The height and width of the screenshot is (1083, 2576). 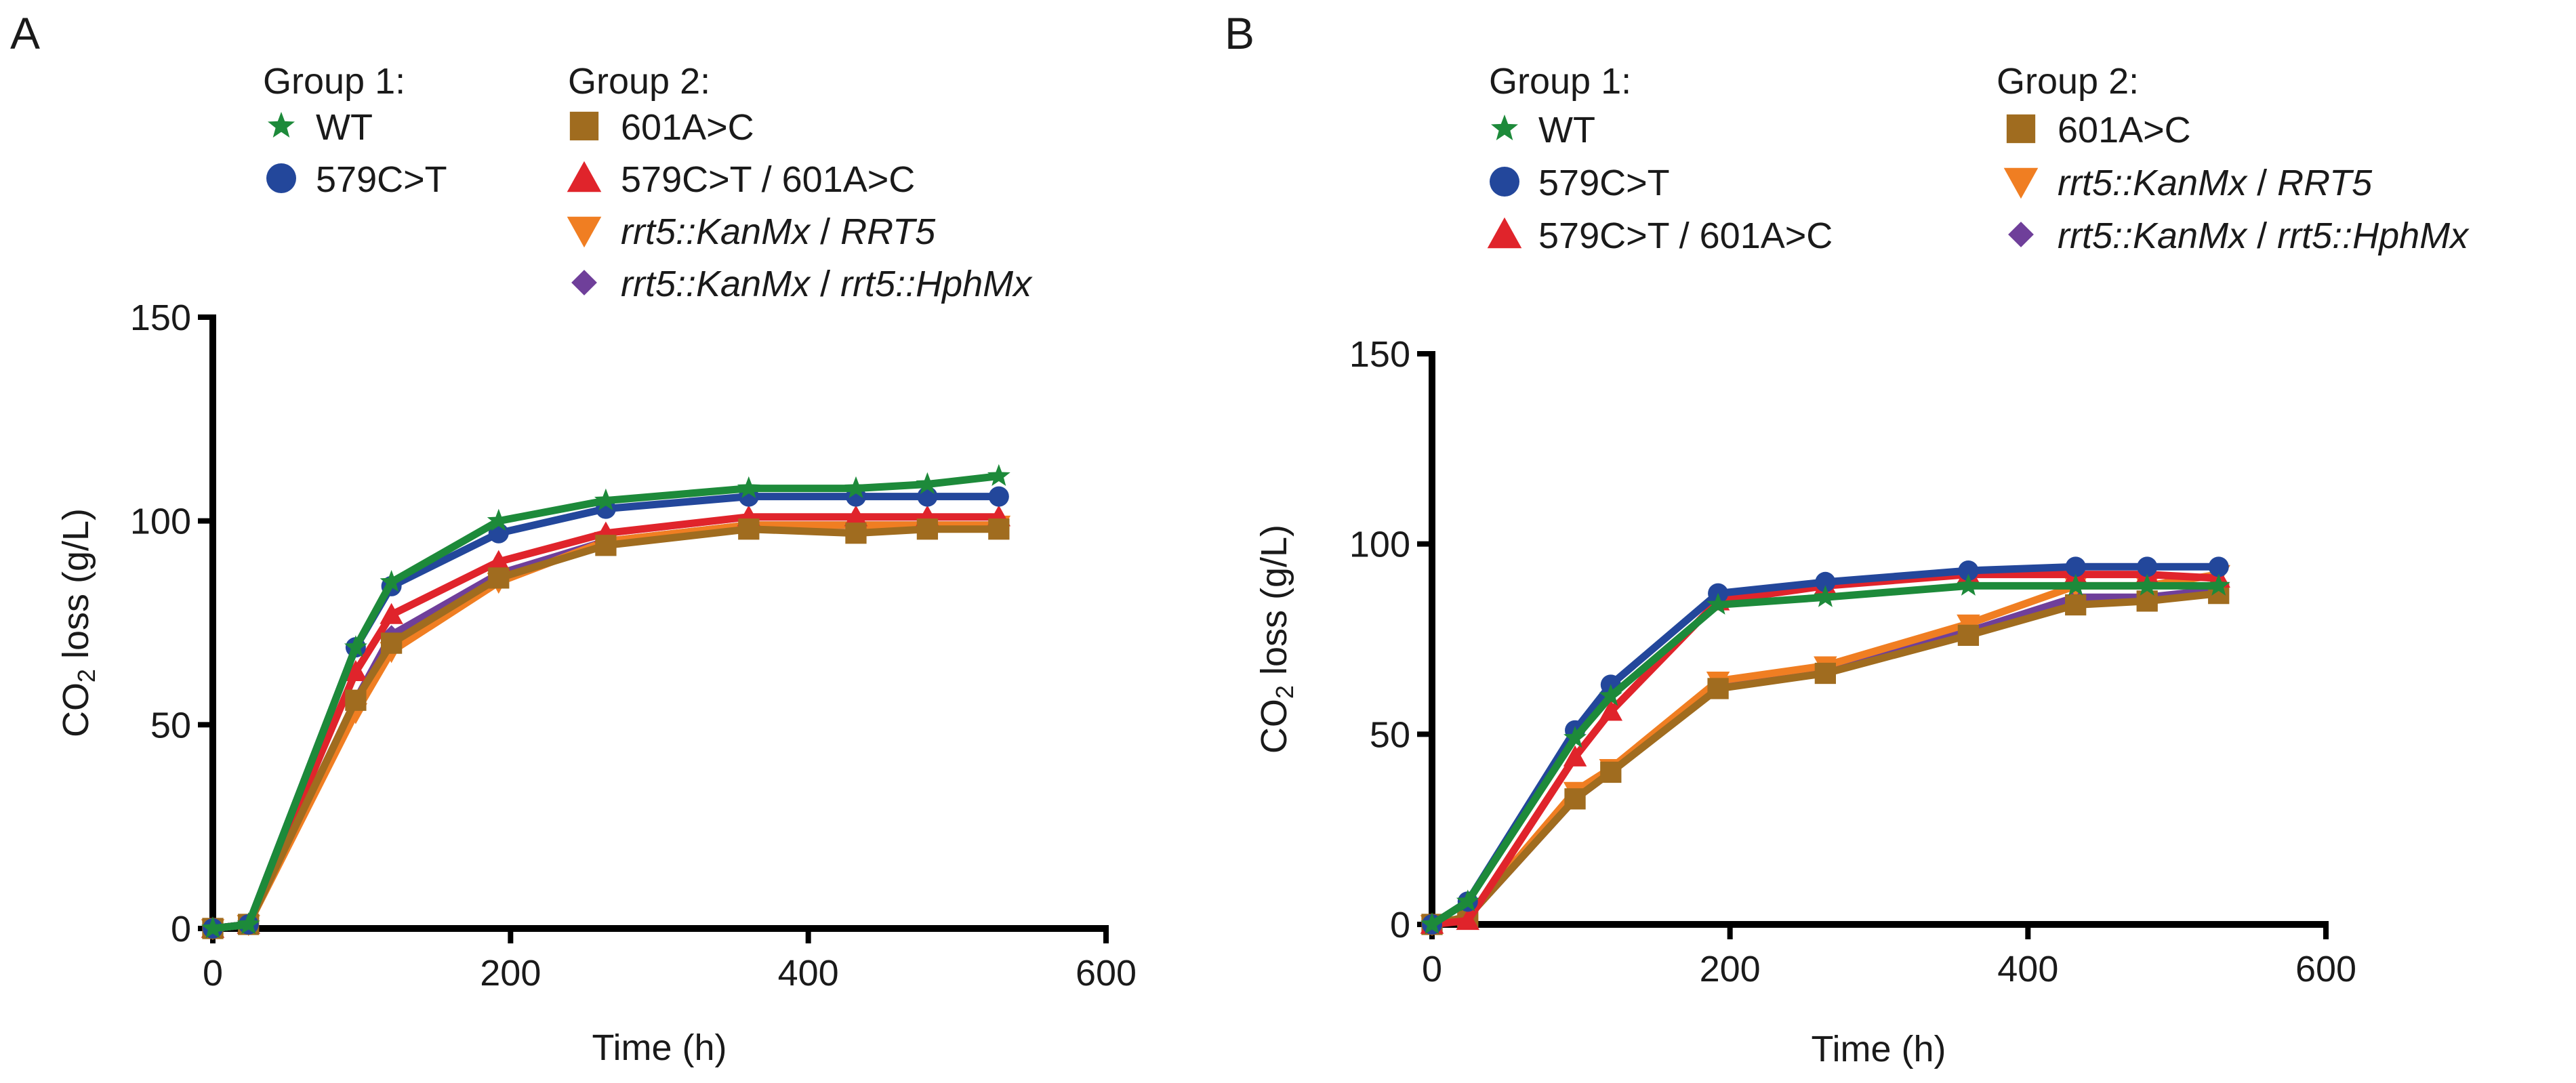 What do you see at coordinates (1879, 1049) in the screenshot?
I see `x-axis-title: Time (h)` at bounding box center [1879, 1049].